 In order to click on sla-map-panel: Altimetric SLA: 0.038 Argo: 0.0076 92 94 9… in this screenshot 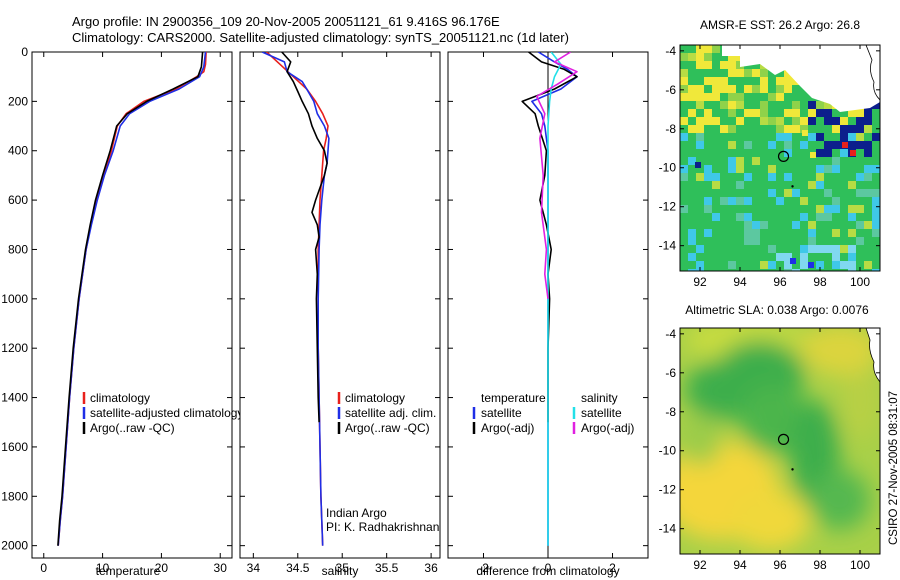, I will do `click(770, 437)`.